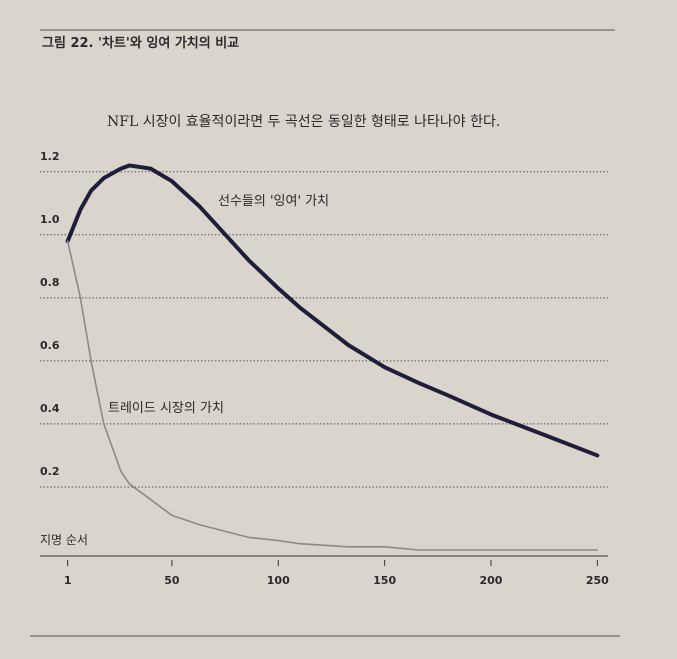 This screenshot has width=677, height=659. What do you see at coordinates (597, 580) in the screenshot?
I see `x-tick-label: 250` at bounding box center [597, 580].